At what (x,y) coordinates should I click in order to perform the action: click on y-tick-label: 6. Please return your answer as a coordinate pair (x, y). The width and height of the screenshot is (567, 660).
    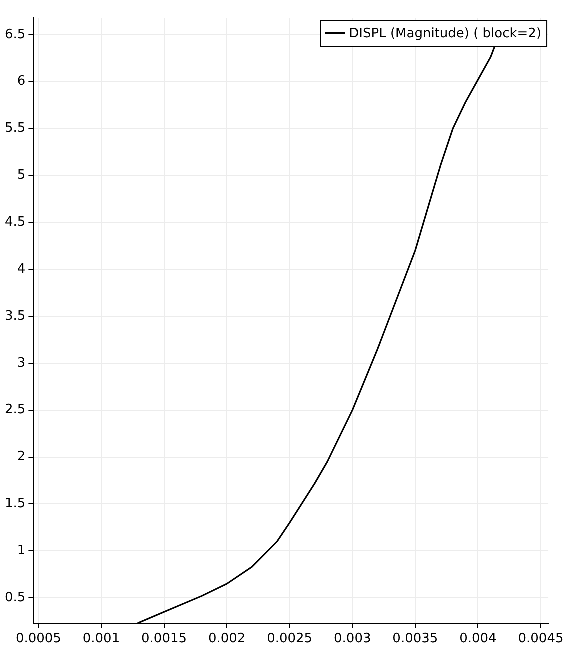
    Looking at the image, I should click on (21, 82).